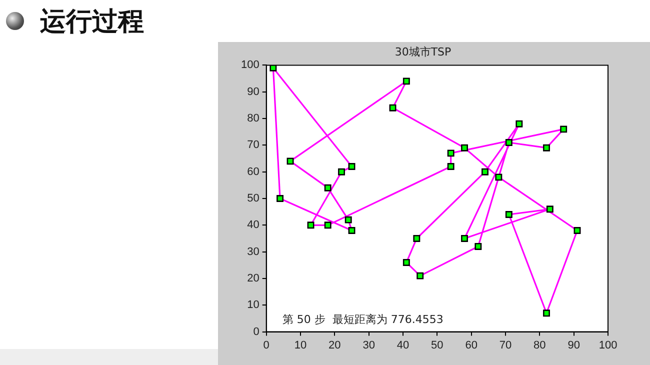 This screenshot has height=365, width=650. What do you see at coordinates (423, 51) in the screenshot?
I see `chart-title: 30城市TSP` at bounding box center [423, 51].